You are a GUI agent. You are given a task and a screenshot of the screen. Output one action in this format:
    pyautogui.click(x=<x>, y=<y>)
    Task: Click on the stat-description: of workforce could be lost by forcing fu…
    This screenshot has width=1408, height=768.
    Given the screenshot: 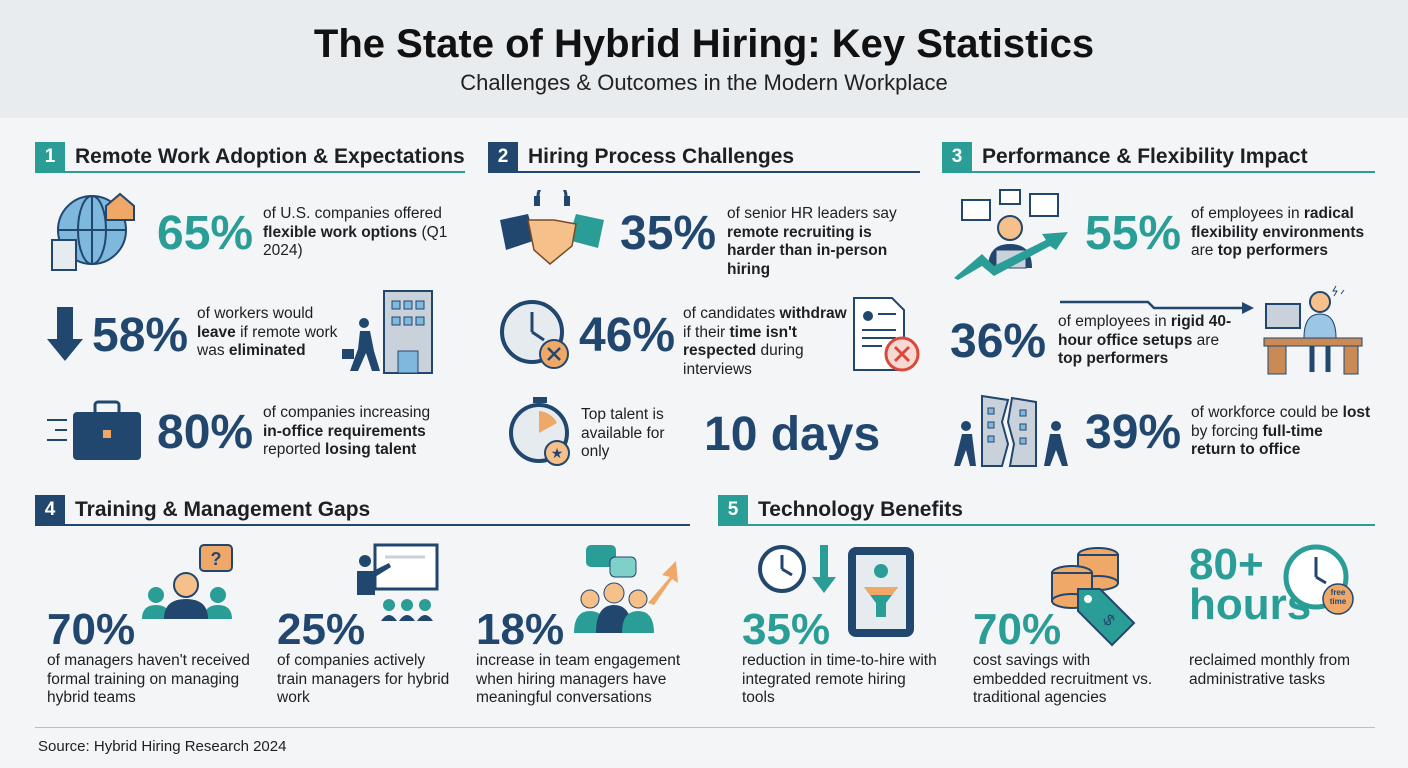 What is the action you would take?
    pyautogui.click(x=1281, y=432)
    